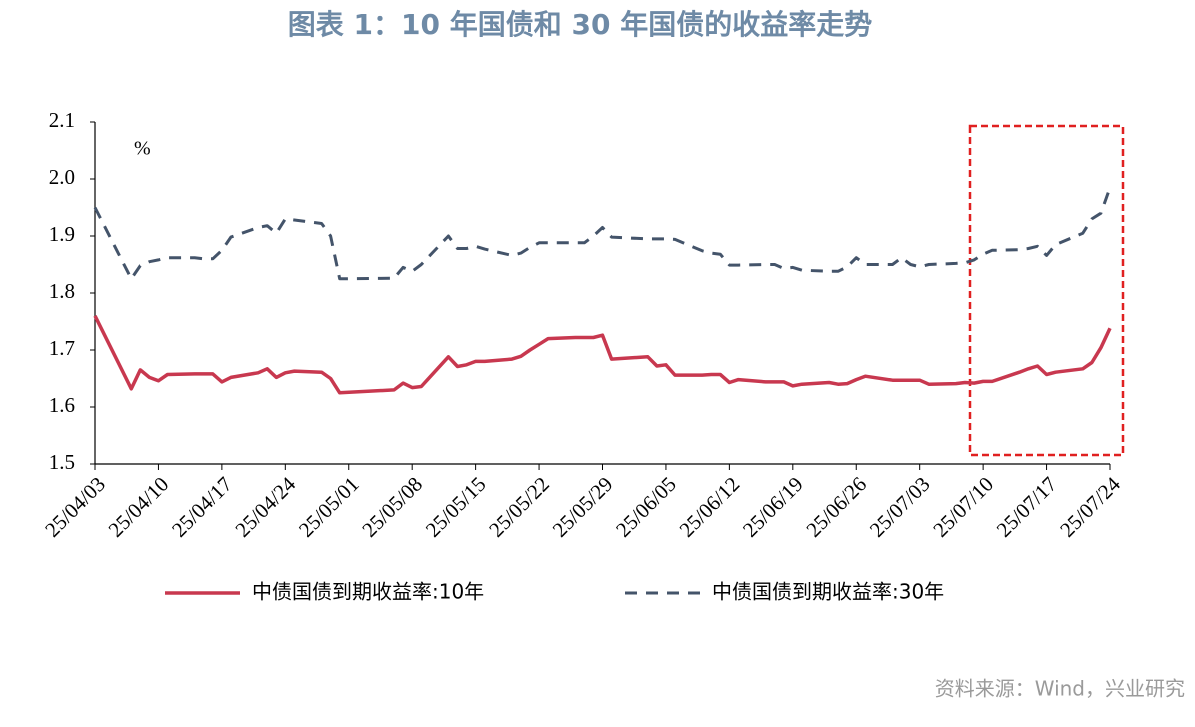 The width and height of the screenshot is (1195, 727). Describe the element at coordinates (1090, 507) in the screenshot. I see `x-tick-label: 25/07/24` at that location.